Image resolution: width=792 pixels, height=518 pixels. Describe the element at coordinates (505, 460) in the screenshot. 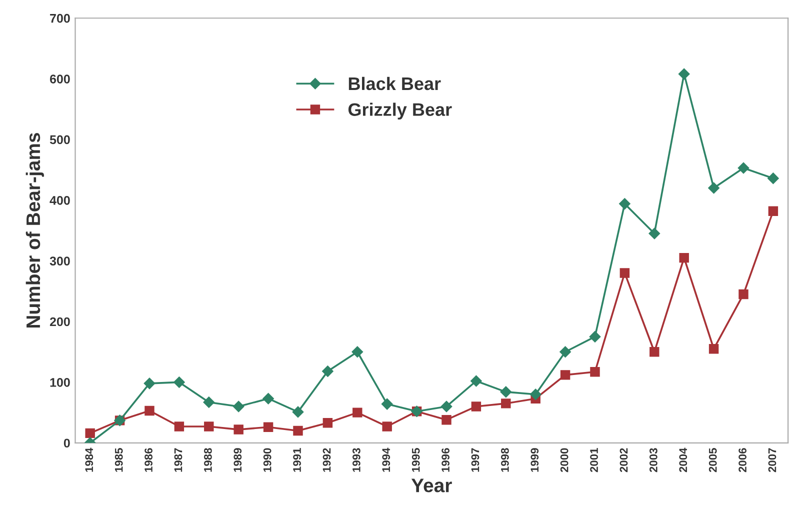

I see `x-tick-label: 1998` at that location.